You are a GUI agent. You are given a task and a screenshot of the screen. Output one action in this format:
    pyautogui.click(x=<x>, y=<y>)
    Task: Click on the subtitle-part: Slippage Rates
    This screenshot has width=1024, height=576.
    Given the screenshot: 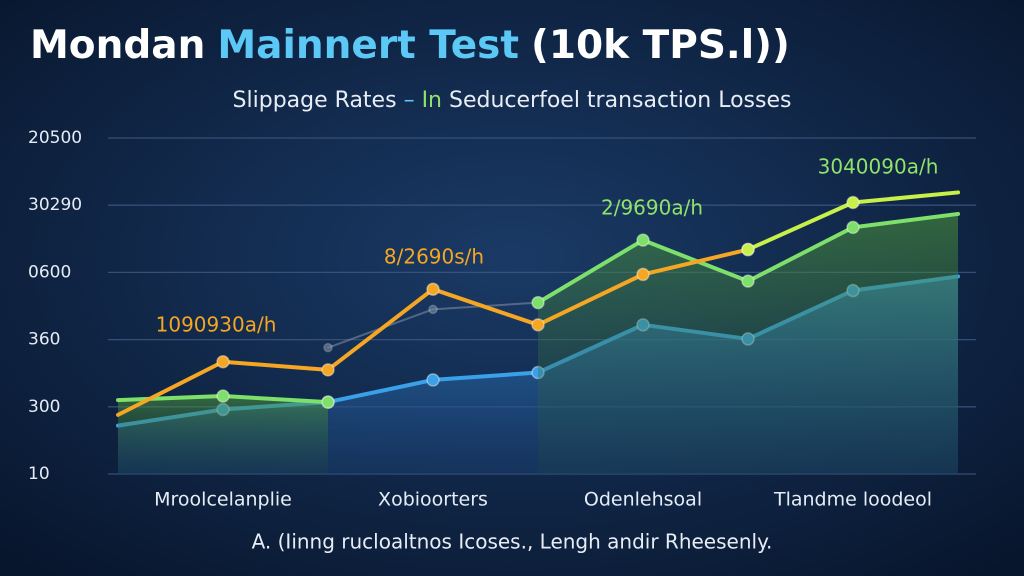 What is the action you would take?
    pyautogui.click(x=315, y=100)
    